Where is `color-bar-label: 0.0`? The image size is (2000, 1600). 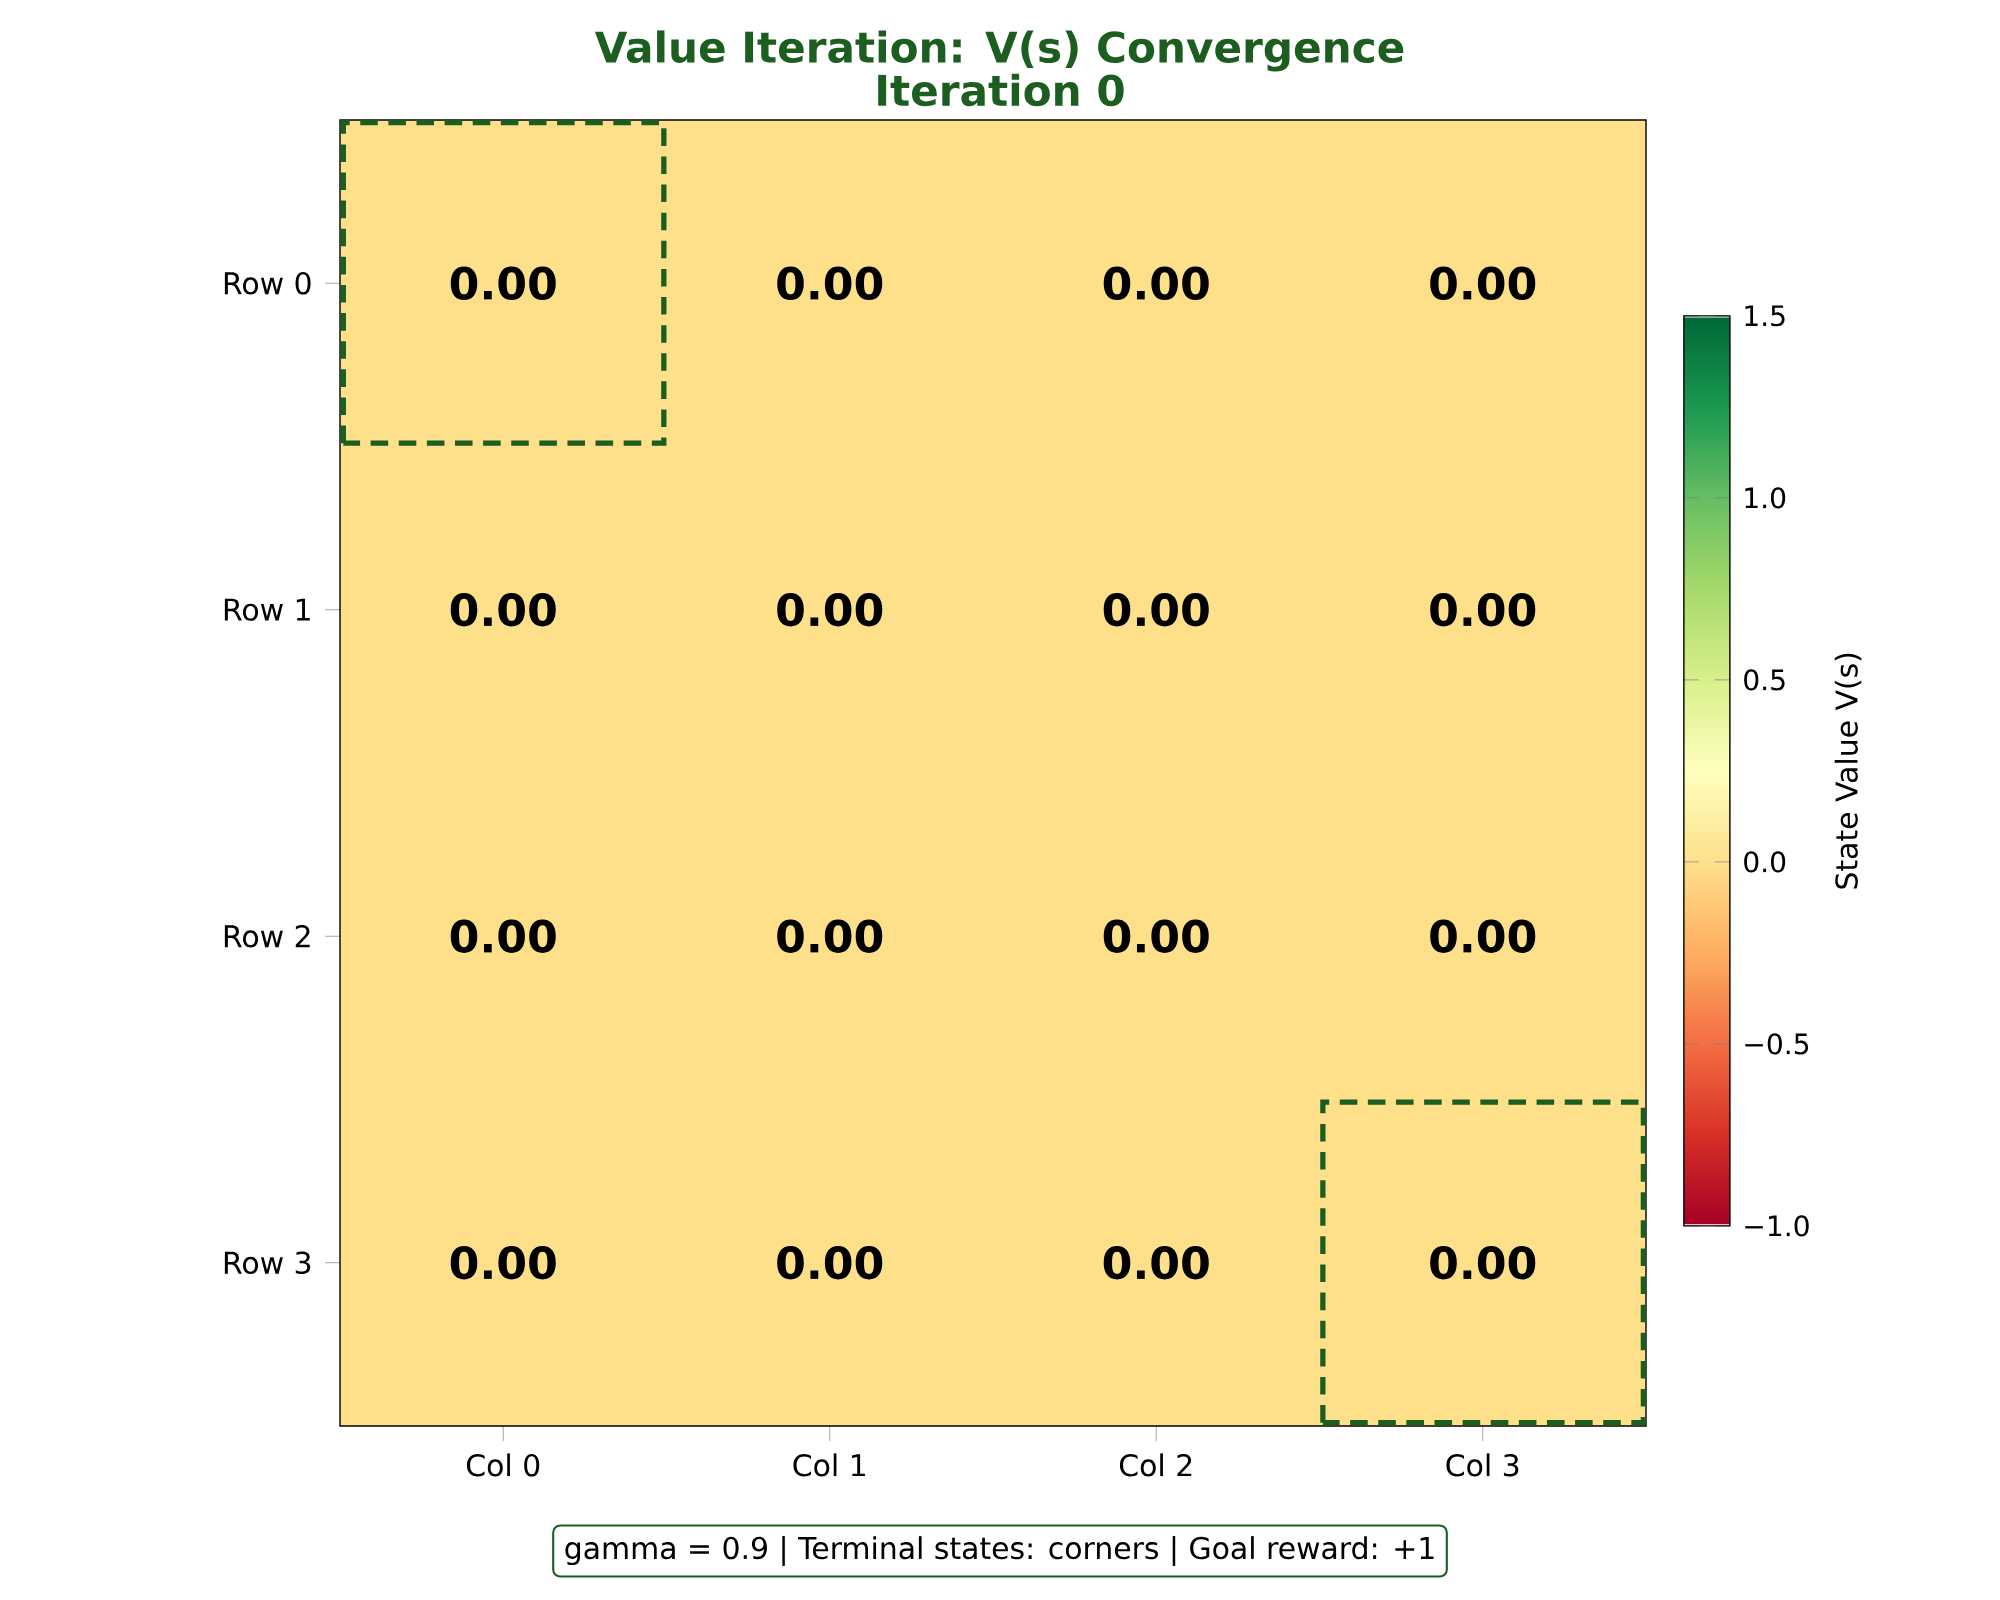
color-bar-label: 0.0 is located at coordinates (1765, 862).